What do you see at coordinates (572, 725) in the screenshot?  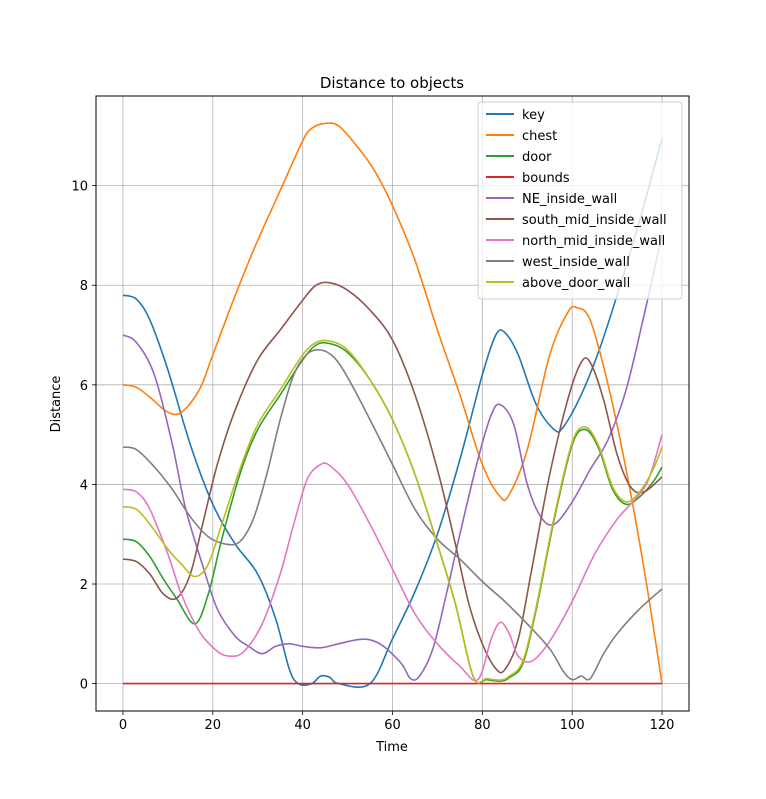 I see `x-tick-label: 100` at bounding box center [572, 725].